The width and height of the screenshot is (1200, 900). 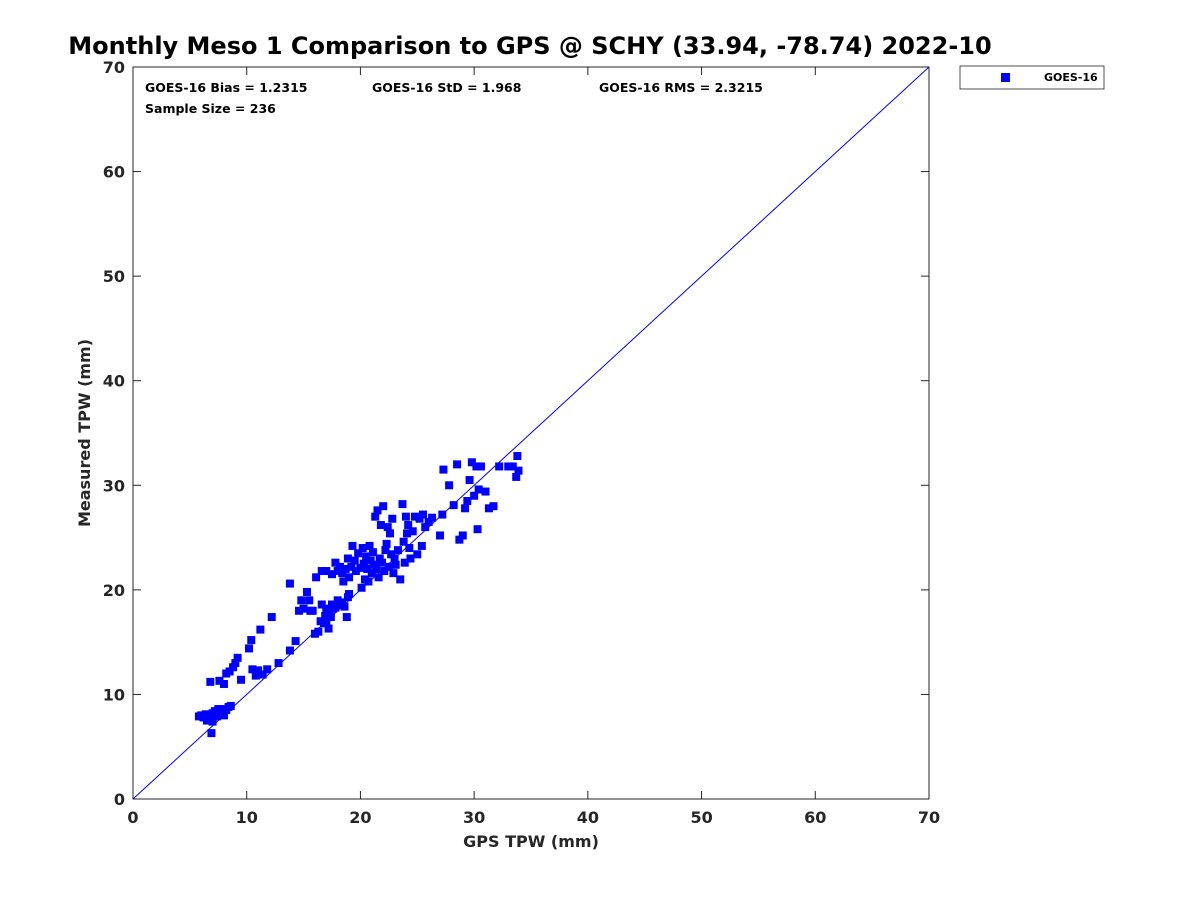 What do you see at coordinates (114, 590) in the screenshot?
I see `y-tick-label: 20` at bounding box center [114, 590].